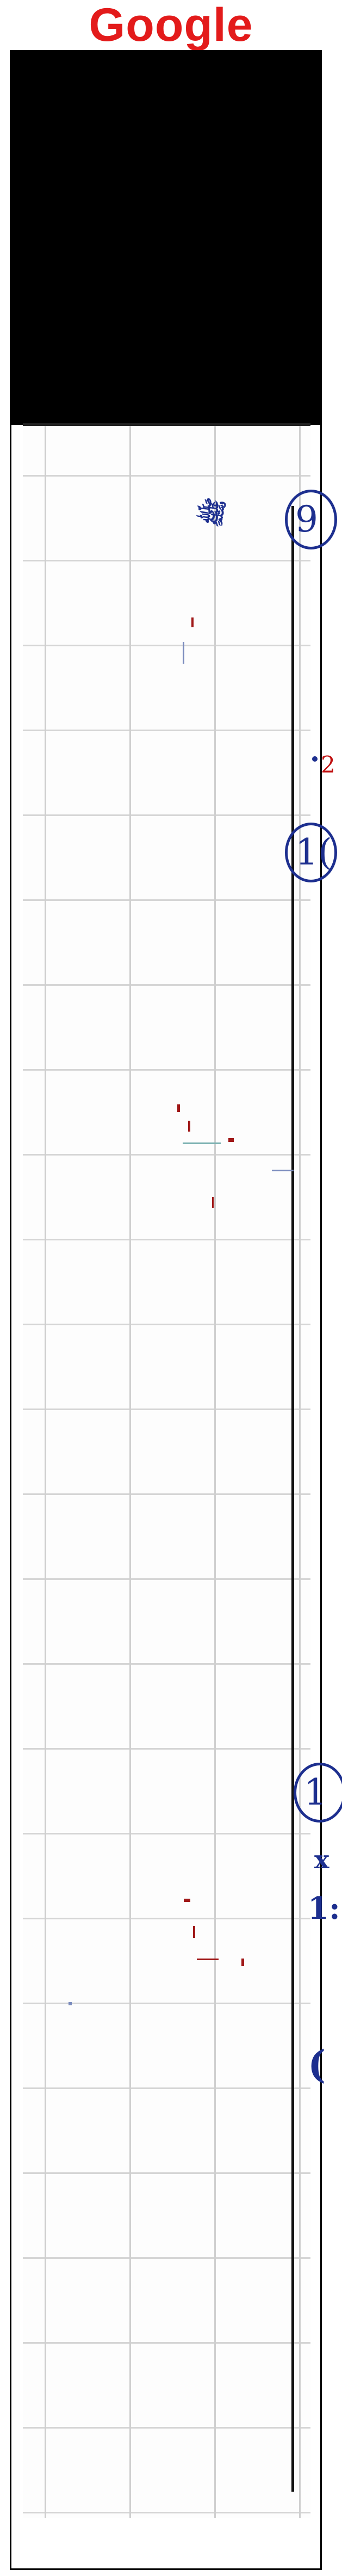  What do you see at coordinates (167, 424) in the screenshot?
I see `paper-top-edge` at bounding box center [167, 424].